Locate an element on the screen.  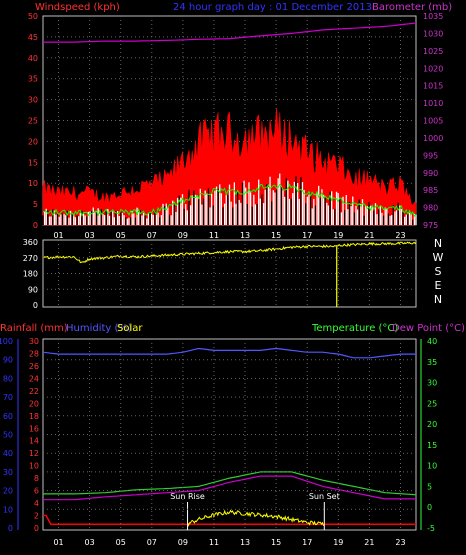
baro-ytick: 1005 is located at coordinates (433, 121).